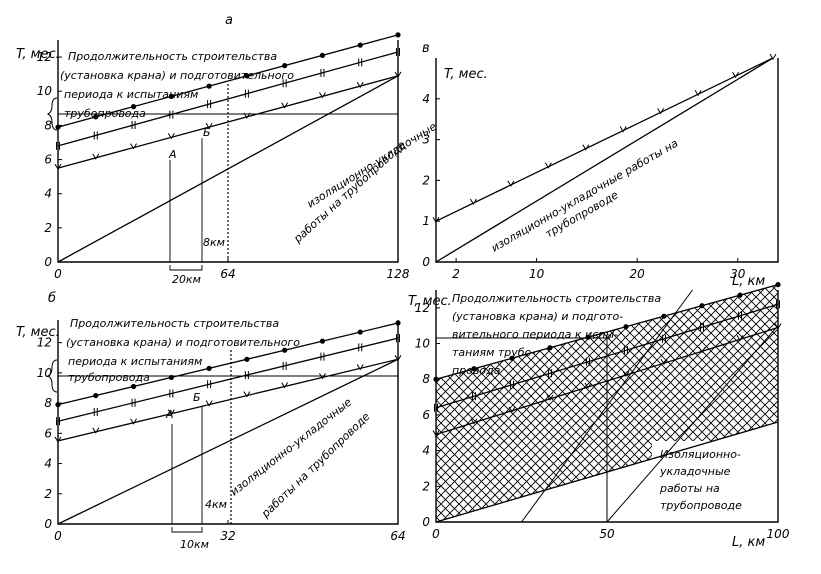 The width and height of the screenshot is (821, 574). Describe the element at coordinates (52, 114) in the screenshot. I see `panel-a-brace` at that location.